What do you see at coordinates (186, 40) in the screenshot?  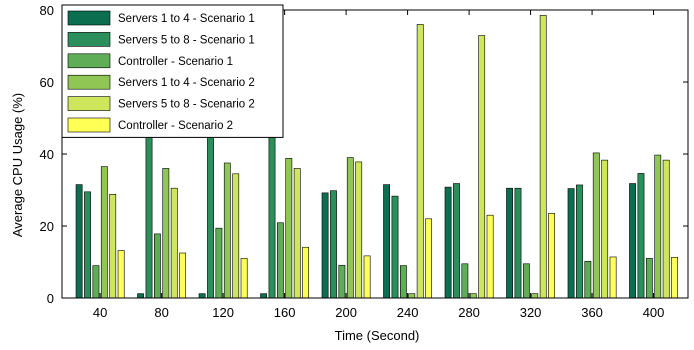 I see `legend-label-2: Servers 5 to 8 - Scenario 1` at bounding box center [186, 40].